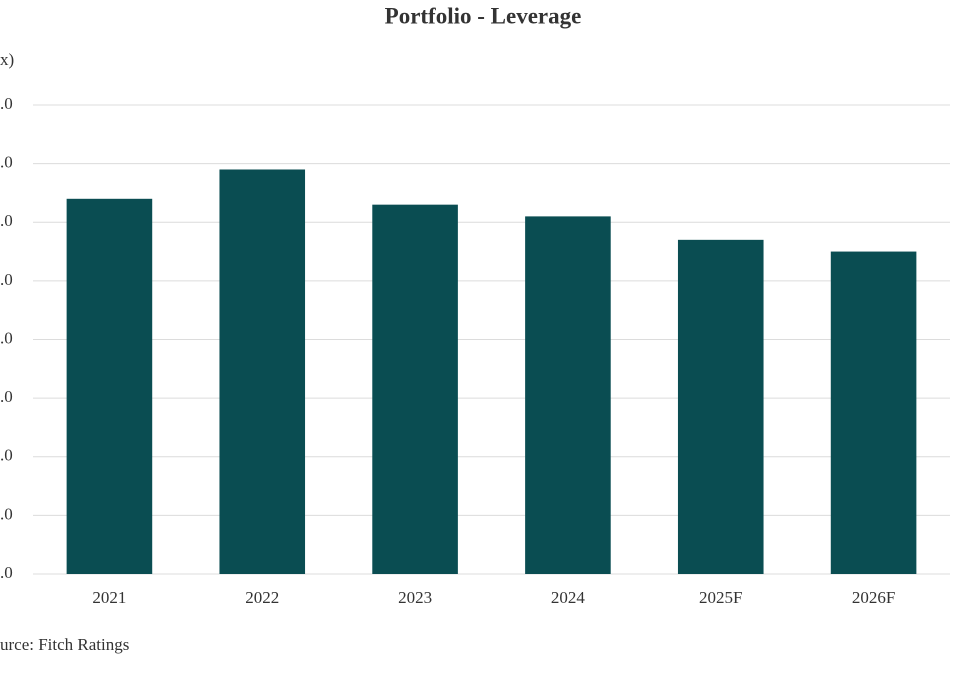 This screenshot has height=676, width=966. What do you see at coordinates (873, 597) in the screenshot?
I see `x-tick-label: 2026F` at bounding box center [873, 597].